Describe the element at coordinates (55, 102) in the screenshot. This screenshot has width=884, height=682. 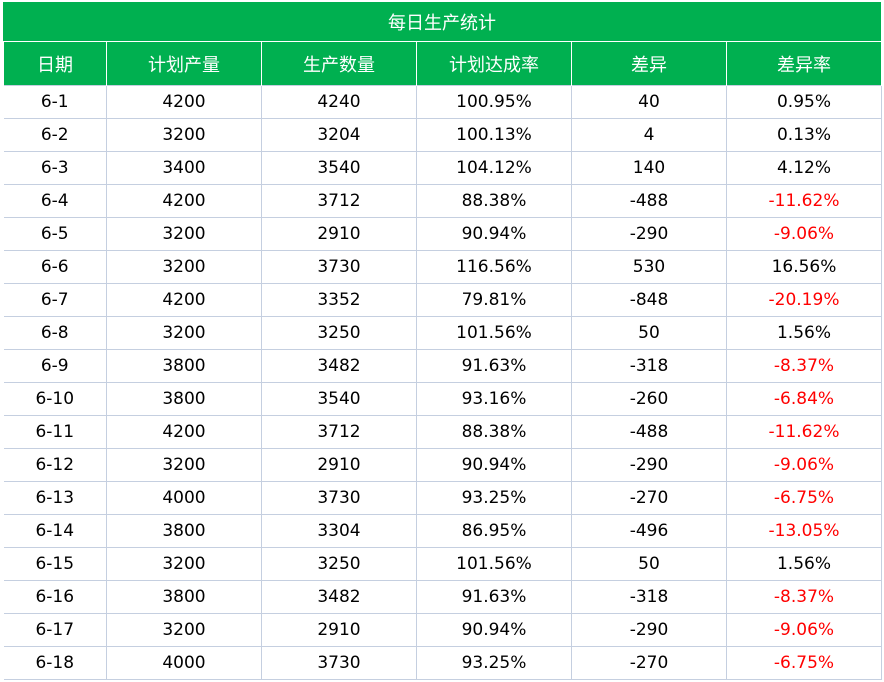
I see `cell-date: 6-1` at that location.